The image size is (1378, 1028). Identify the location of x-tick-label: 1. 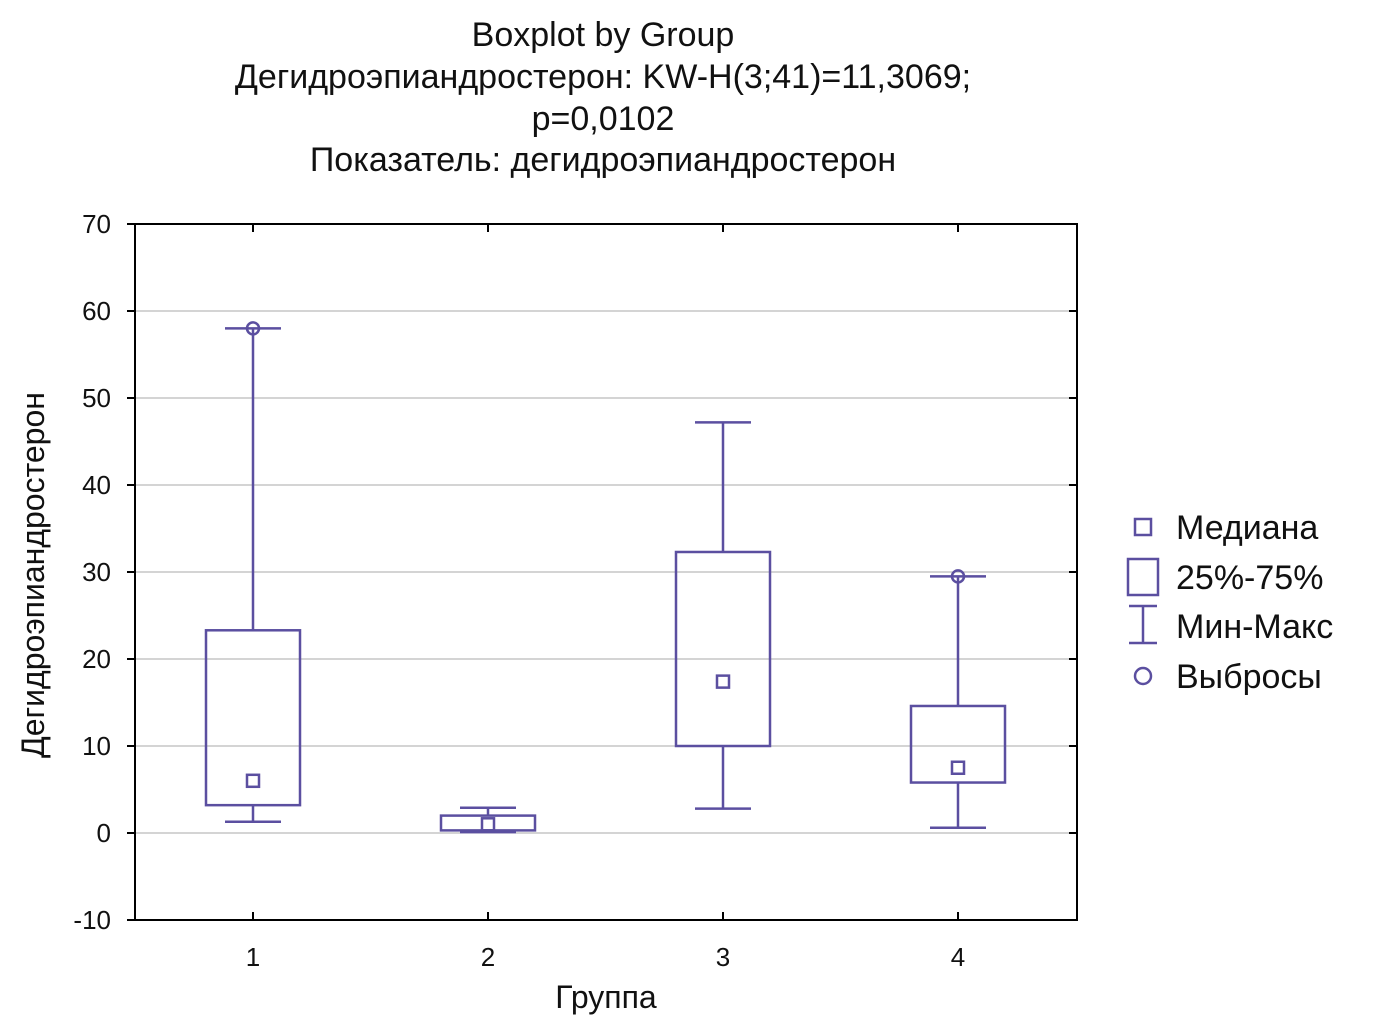
(253, 957).